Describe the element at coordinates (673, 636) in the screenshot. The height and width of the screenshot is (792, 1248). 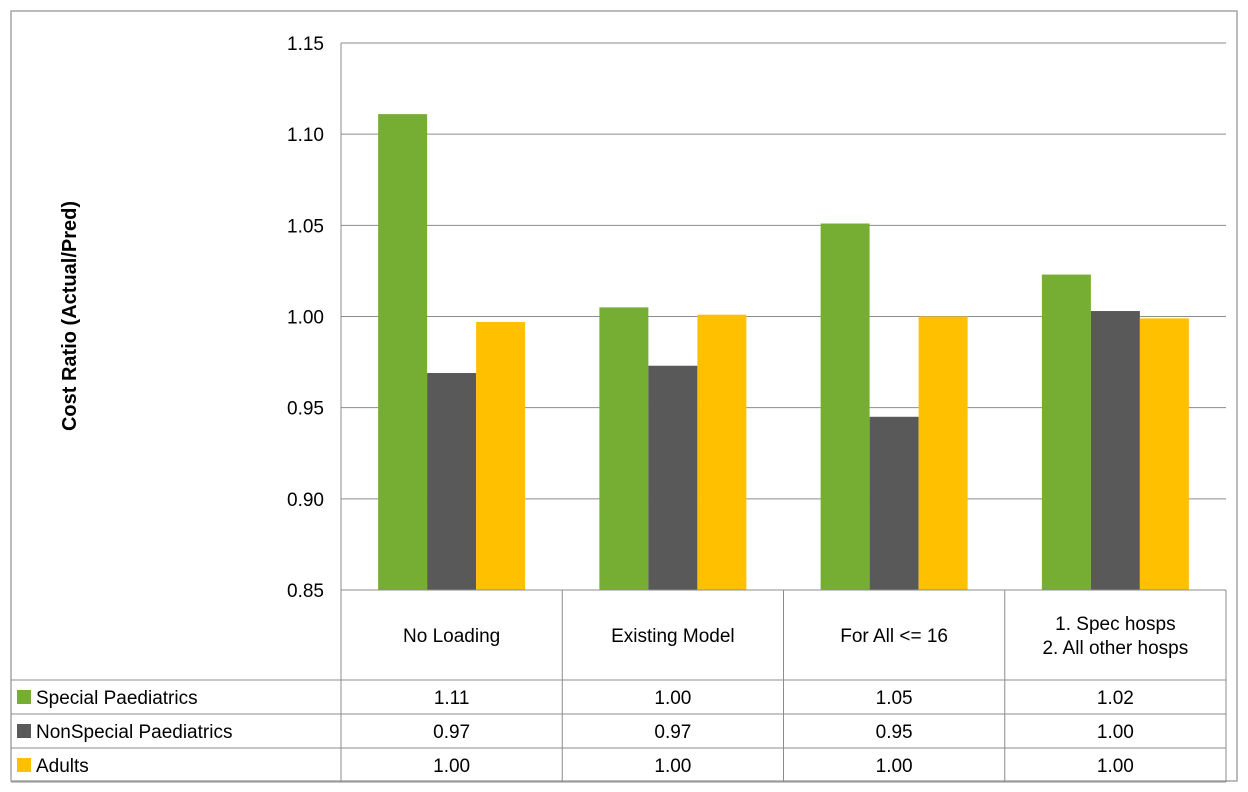
I see `category-label: Existing Model` at that location.